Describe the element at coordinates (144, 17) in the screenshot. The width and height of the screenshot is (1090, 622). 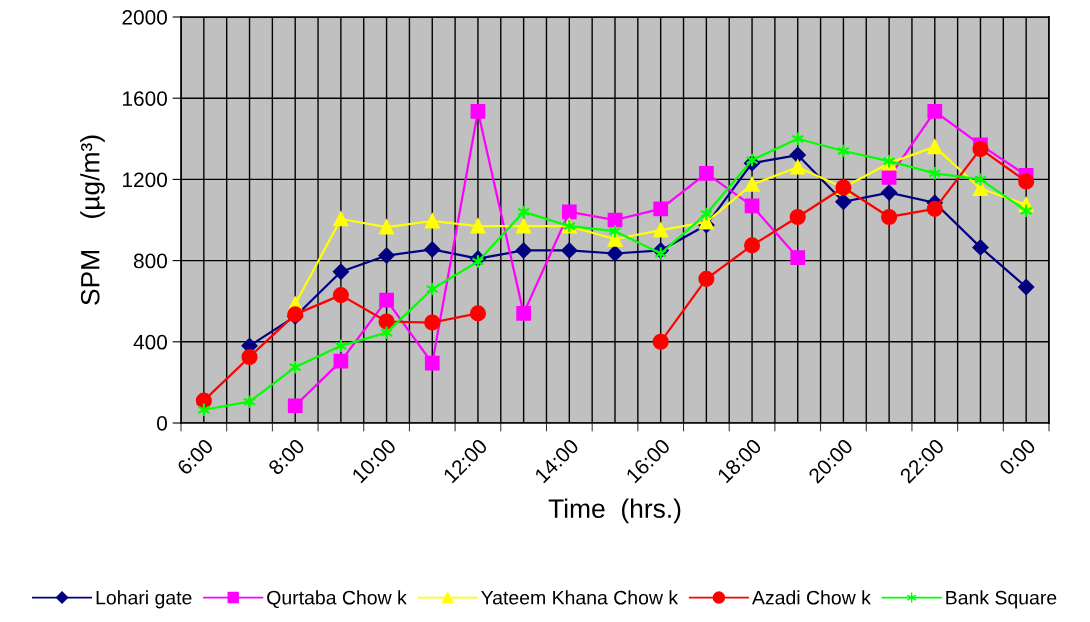
I see `y-tick-label: 2000` at that location.